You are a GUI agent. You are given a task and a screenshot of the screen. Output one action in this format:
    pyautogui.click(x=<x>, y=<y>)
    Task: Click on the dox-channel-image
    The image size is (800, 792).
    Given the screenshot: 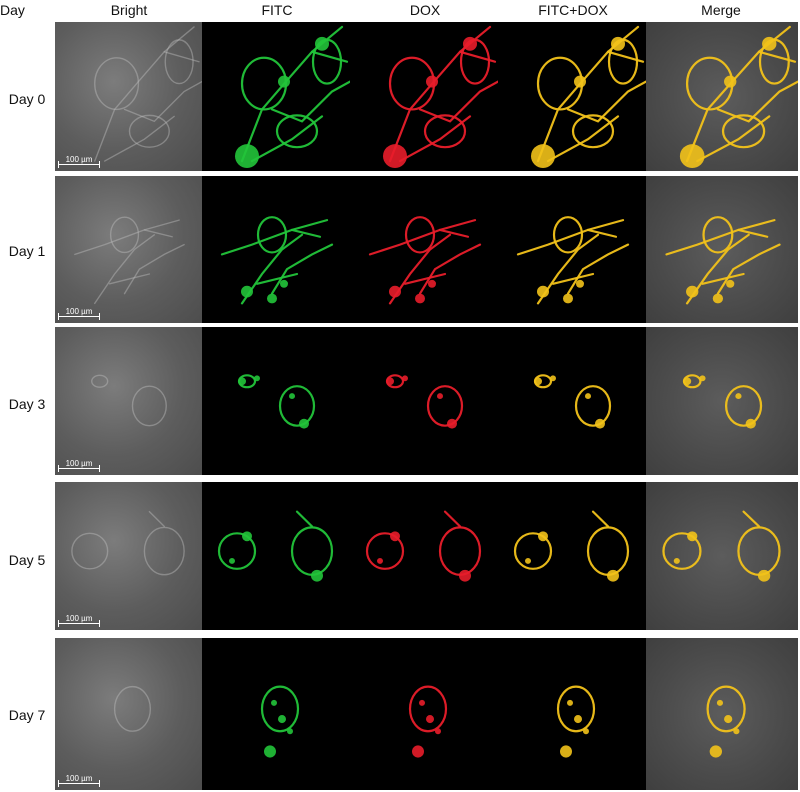 What is the action you would take?
    pyautogui.click(x=424, y=249)
    